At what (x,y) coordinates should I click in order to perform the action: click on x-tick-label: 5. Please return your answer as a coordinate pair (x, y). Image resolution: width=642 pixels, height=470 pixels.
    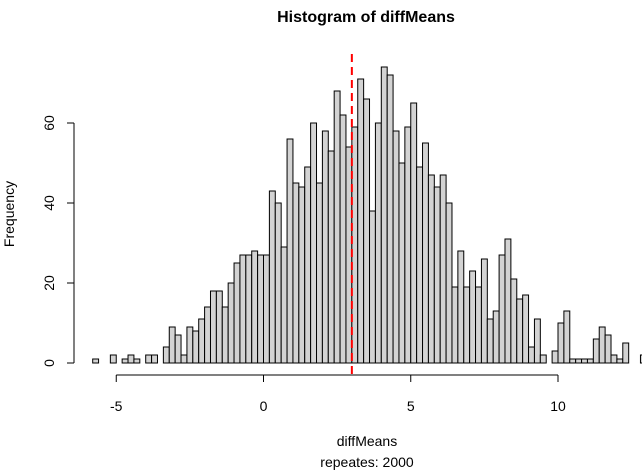
    Looking at the image, I should click on (411, 406).